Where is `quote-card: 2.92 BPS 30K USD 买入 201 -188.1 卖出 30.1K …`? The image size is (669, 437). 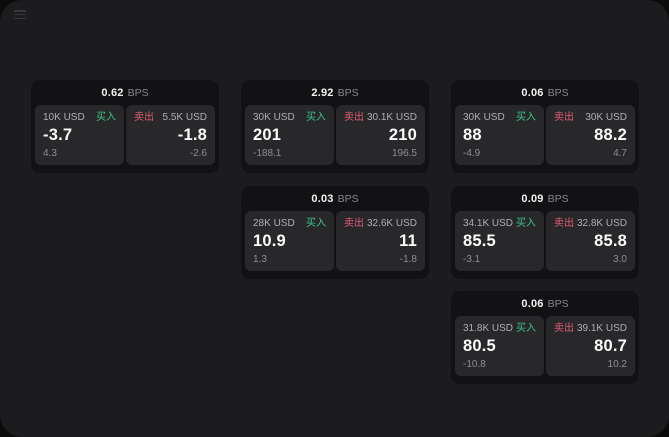
quote-card: 2.92 BPS 30K USD 买入 201 -188.1 卖出 30.1K … is located at coordinates (335, 126).